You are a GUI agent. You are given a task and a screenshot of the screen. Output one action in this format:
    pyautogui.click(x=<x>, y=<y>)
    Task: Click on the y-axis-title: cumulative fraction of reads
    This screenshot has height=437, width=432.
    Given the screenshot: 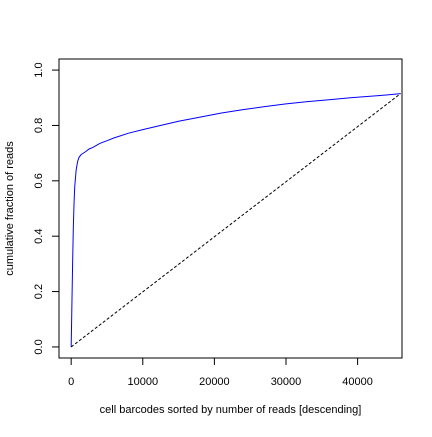 What is the action you would take?
    pyautogui.click(x=10, y=208)
    